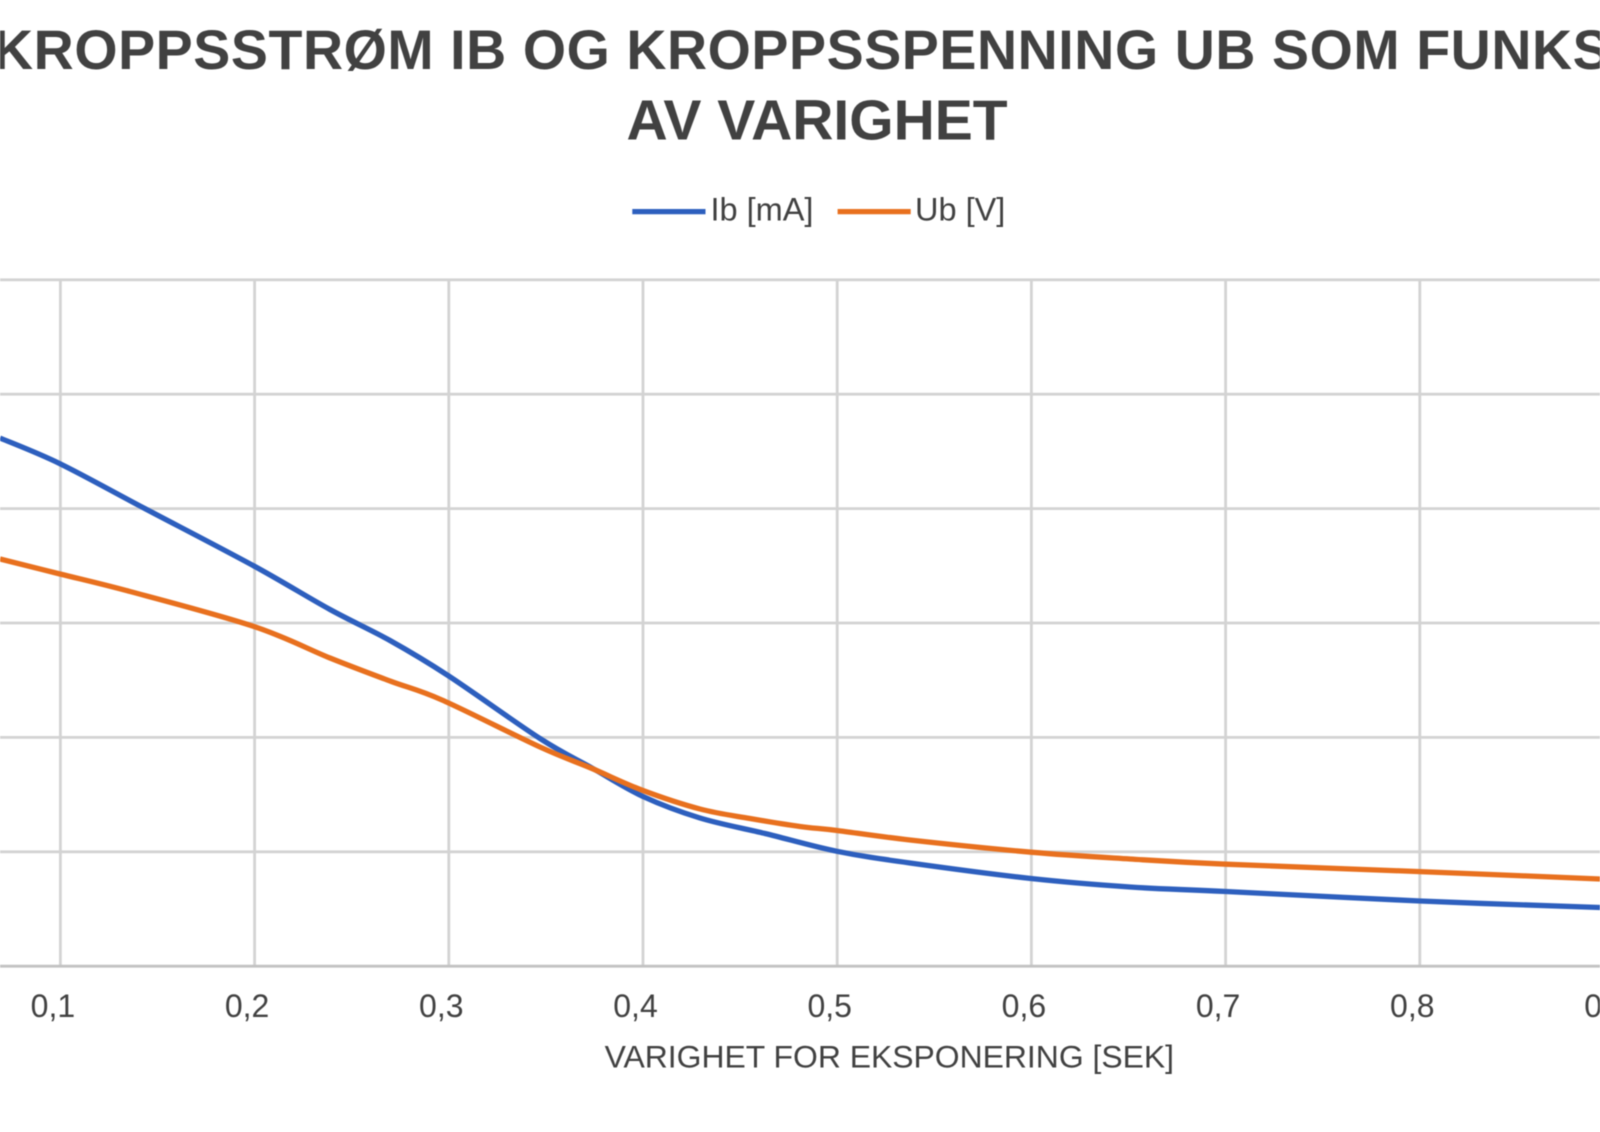 The width and height of the screenshot is (1600, 1132). I want to click on svg-text: 0,2, so click(247, 1006).